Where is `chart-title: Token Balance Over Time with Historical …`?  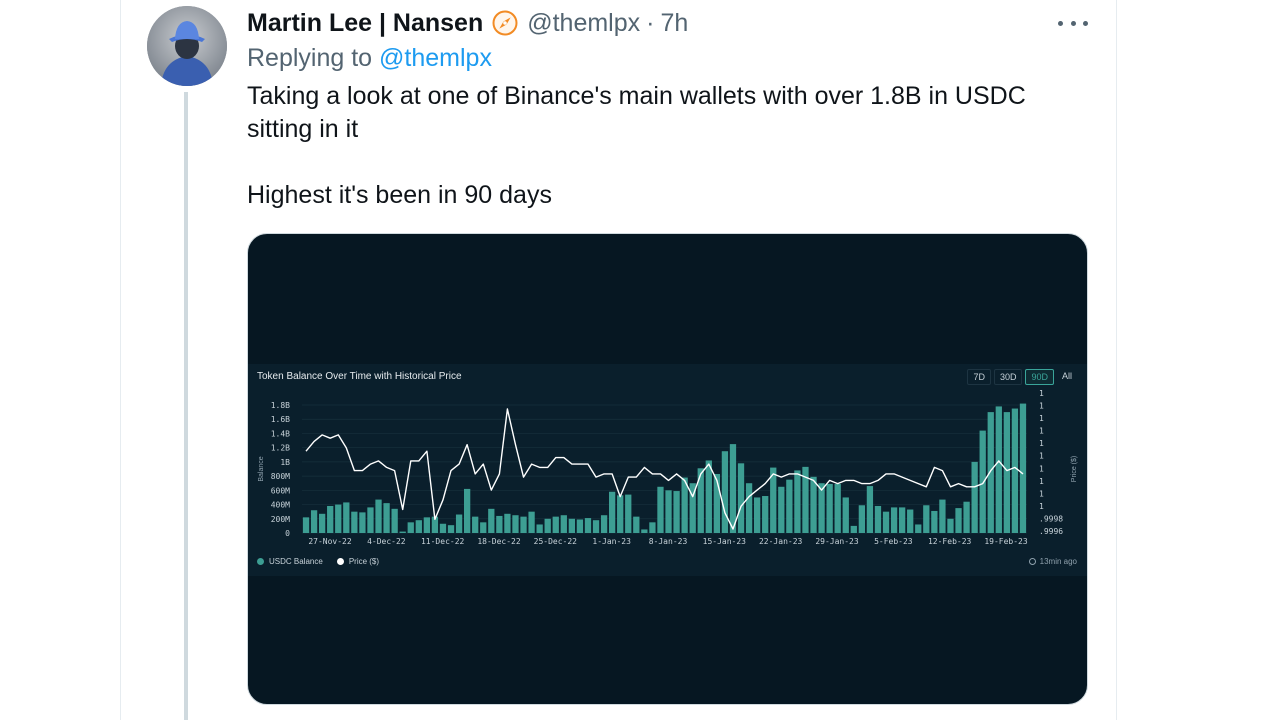
chart-title: Token Balance Over Time with Historical … is located at coordinates (359, 376).